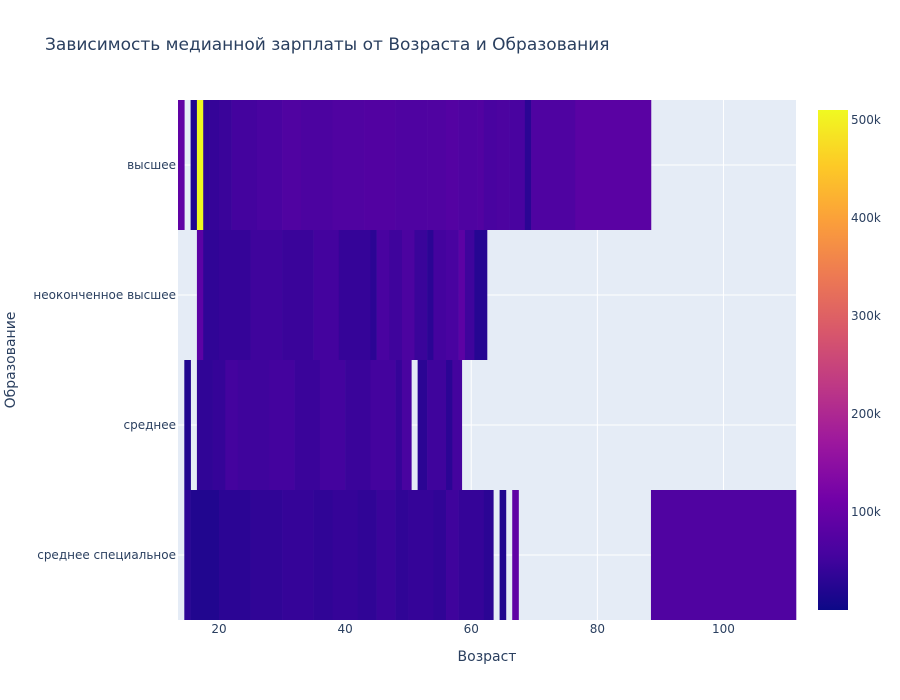 This screenshot has height=700, width=900. What do you see at coordinates (106, 555) in the screenshot?
I see `y-tick-label: среднее специальное` at bounding box center [106, 555].